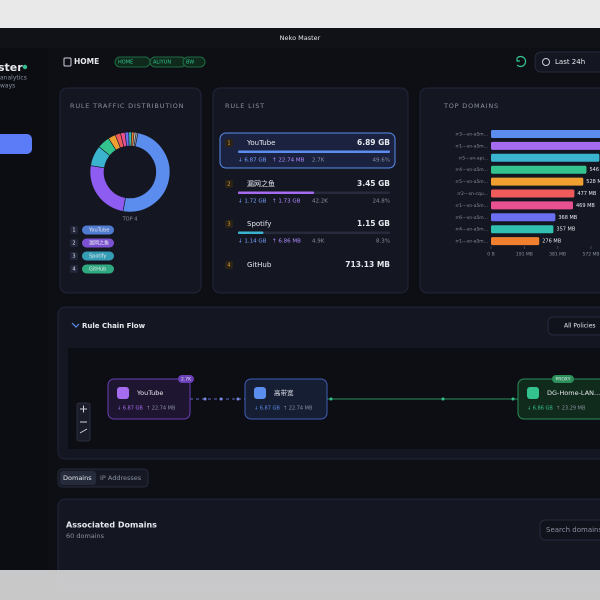 The height and width of the screenshot is (600, 600). I want to click on time-range-button, so click(567, 62).